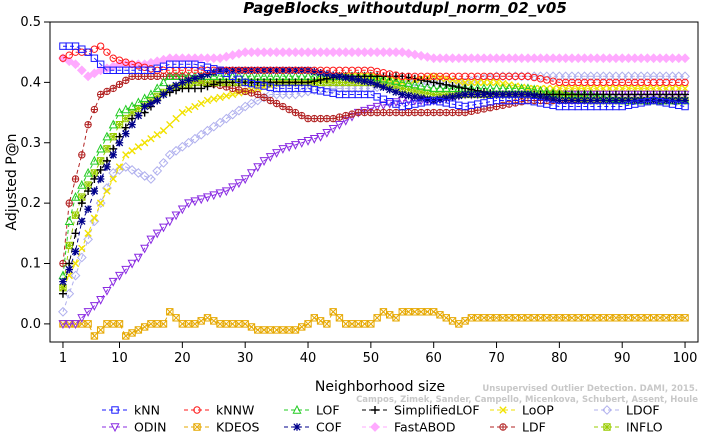  Describe the element at coordinates (115, 410) in the screenshot. I see `legend-marker-knn` at that location.